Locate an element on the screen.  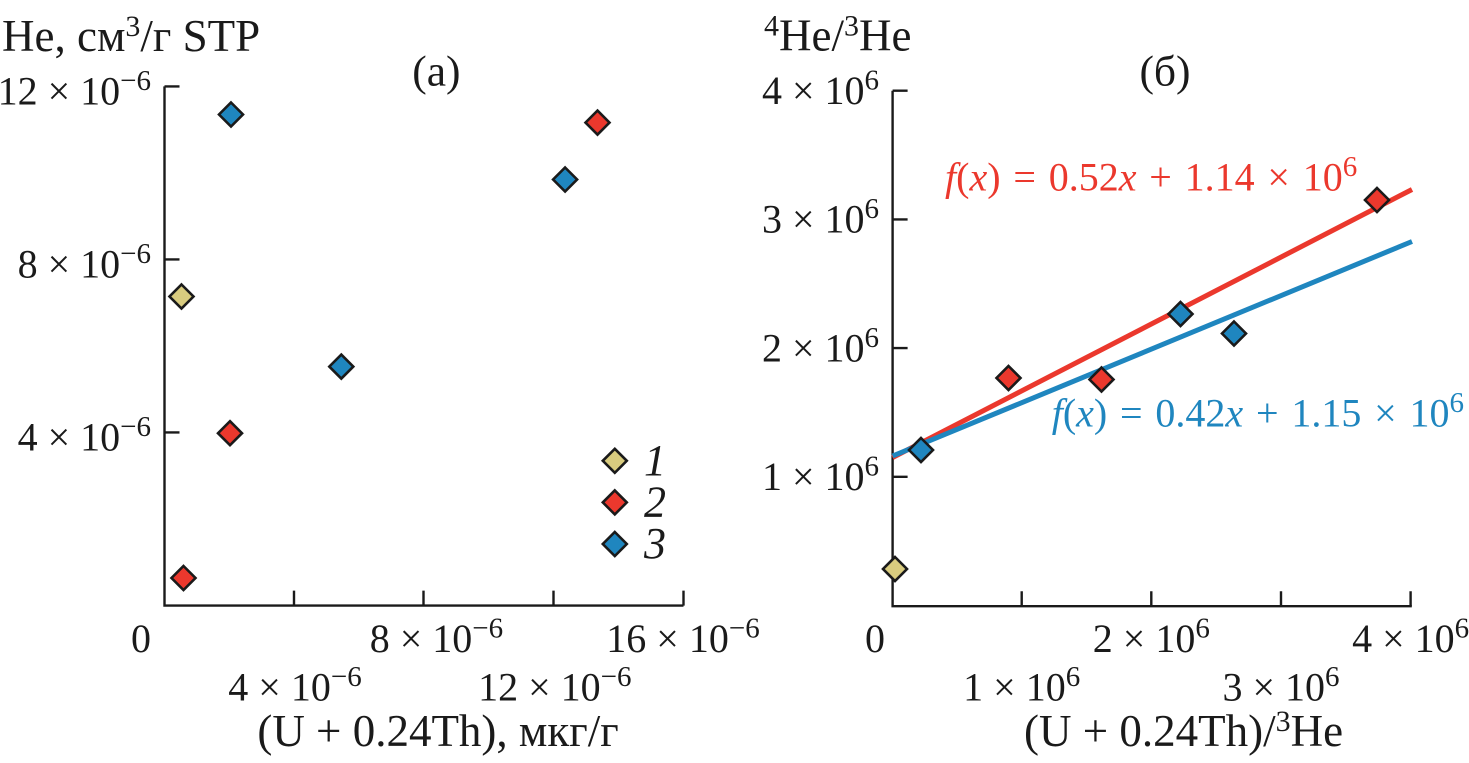
svg-text: (б) is located at coordinates (1164, 72).